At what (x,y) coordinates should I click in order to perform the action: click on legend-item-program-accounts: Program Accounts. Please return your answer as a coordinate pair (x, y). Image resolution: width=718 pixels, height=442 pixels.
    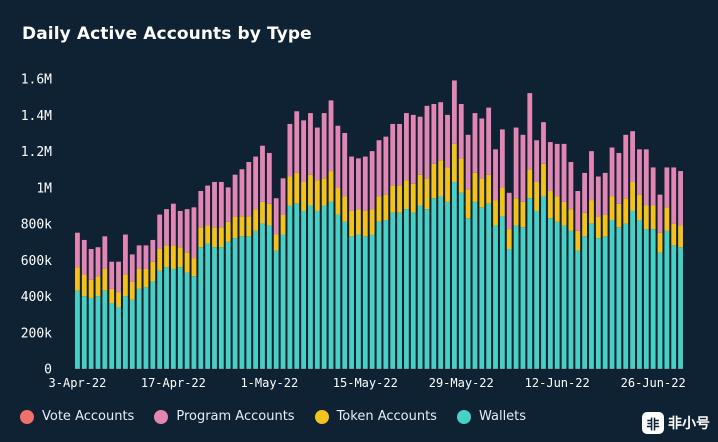
    Looking at the image, I should click on (224, 416).